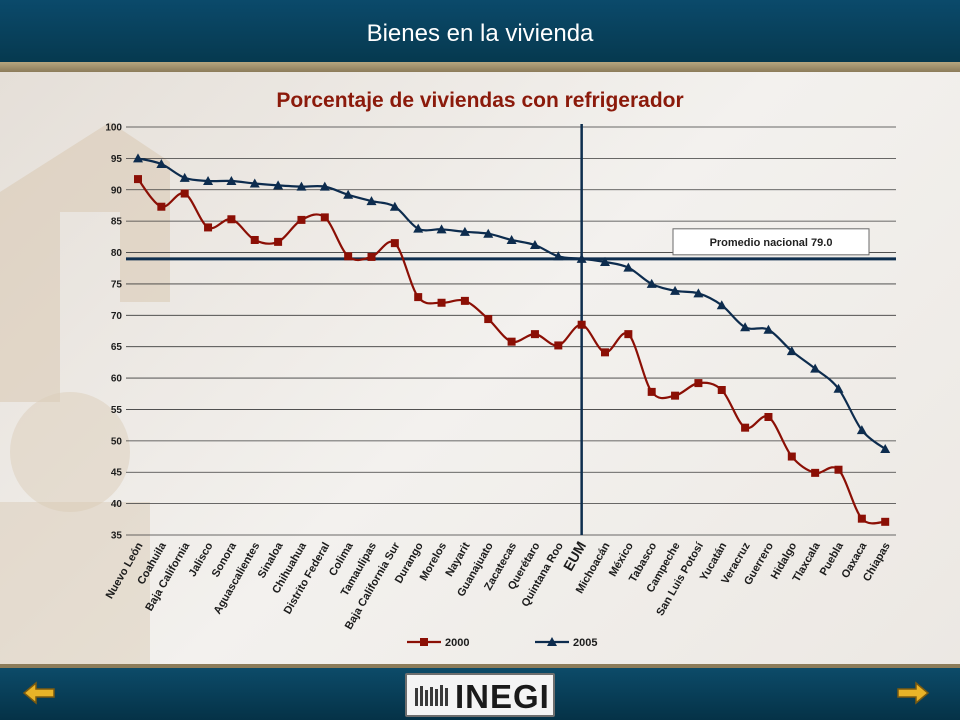  I want to click on watermark-shape, so click(85, 262).